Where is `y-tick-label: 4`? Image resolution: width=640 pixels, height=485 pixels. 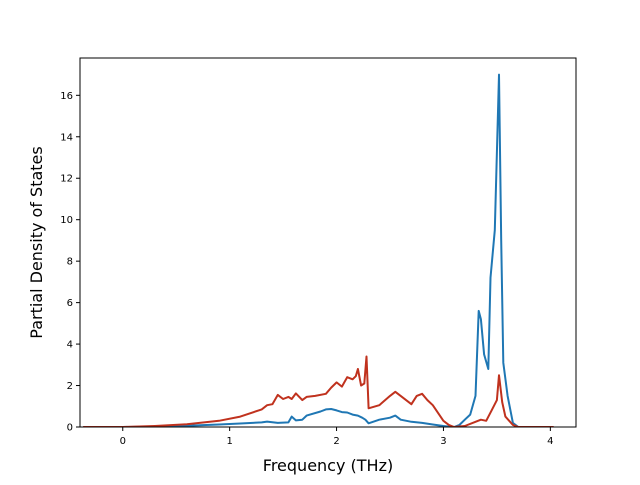 y-tick-label: 4 is located at coordinates (70, 345).